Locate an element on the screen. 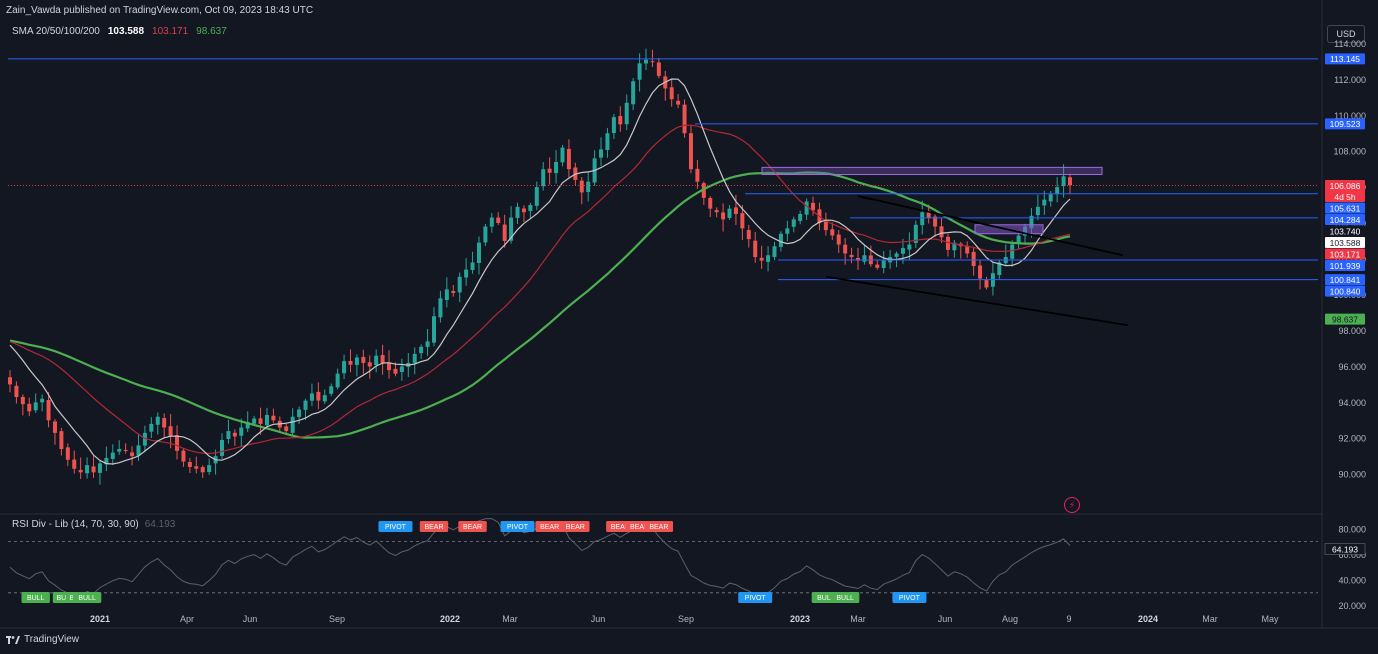 This screenshot has height=654, width=1378. price-tick-label: 112.000 is located at coordinates (1350, 80).